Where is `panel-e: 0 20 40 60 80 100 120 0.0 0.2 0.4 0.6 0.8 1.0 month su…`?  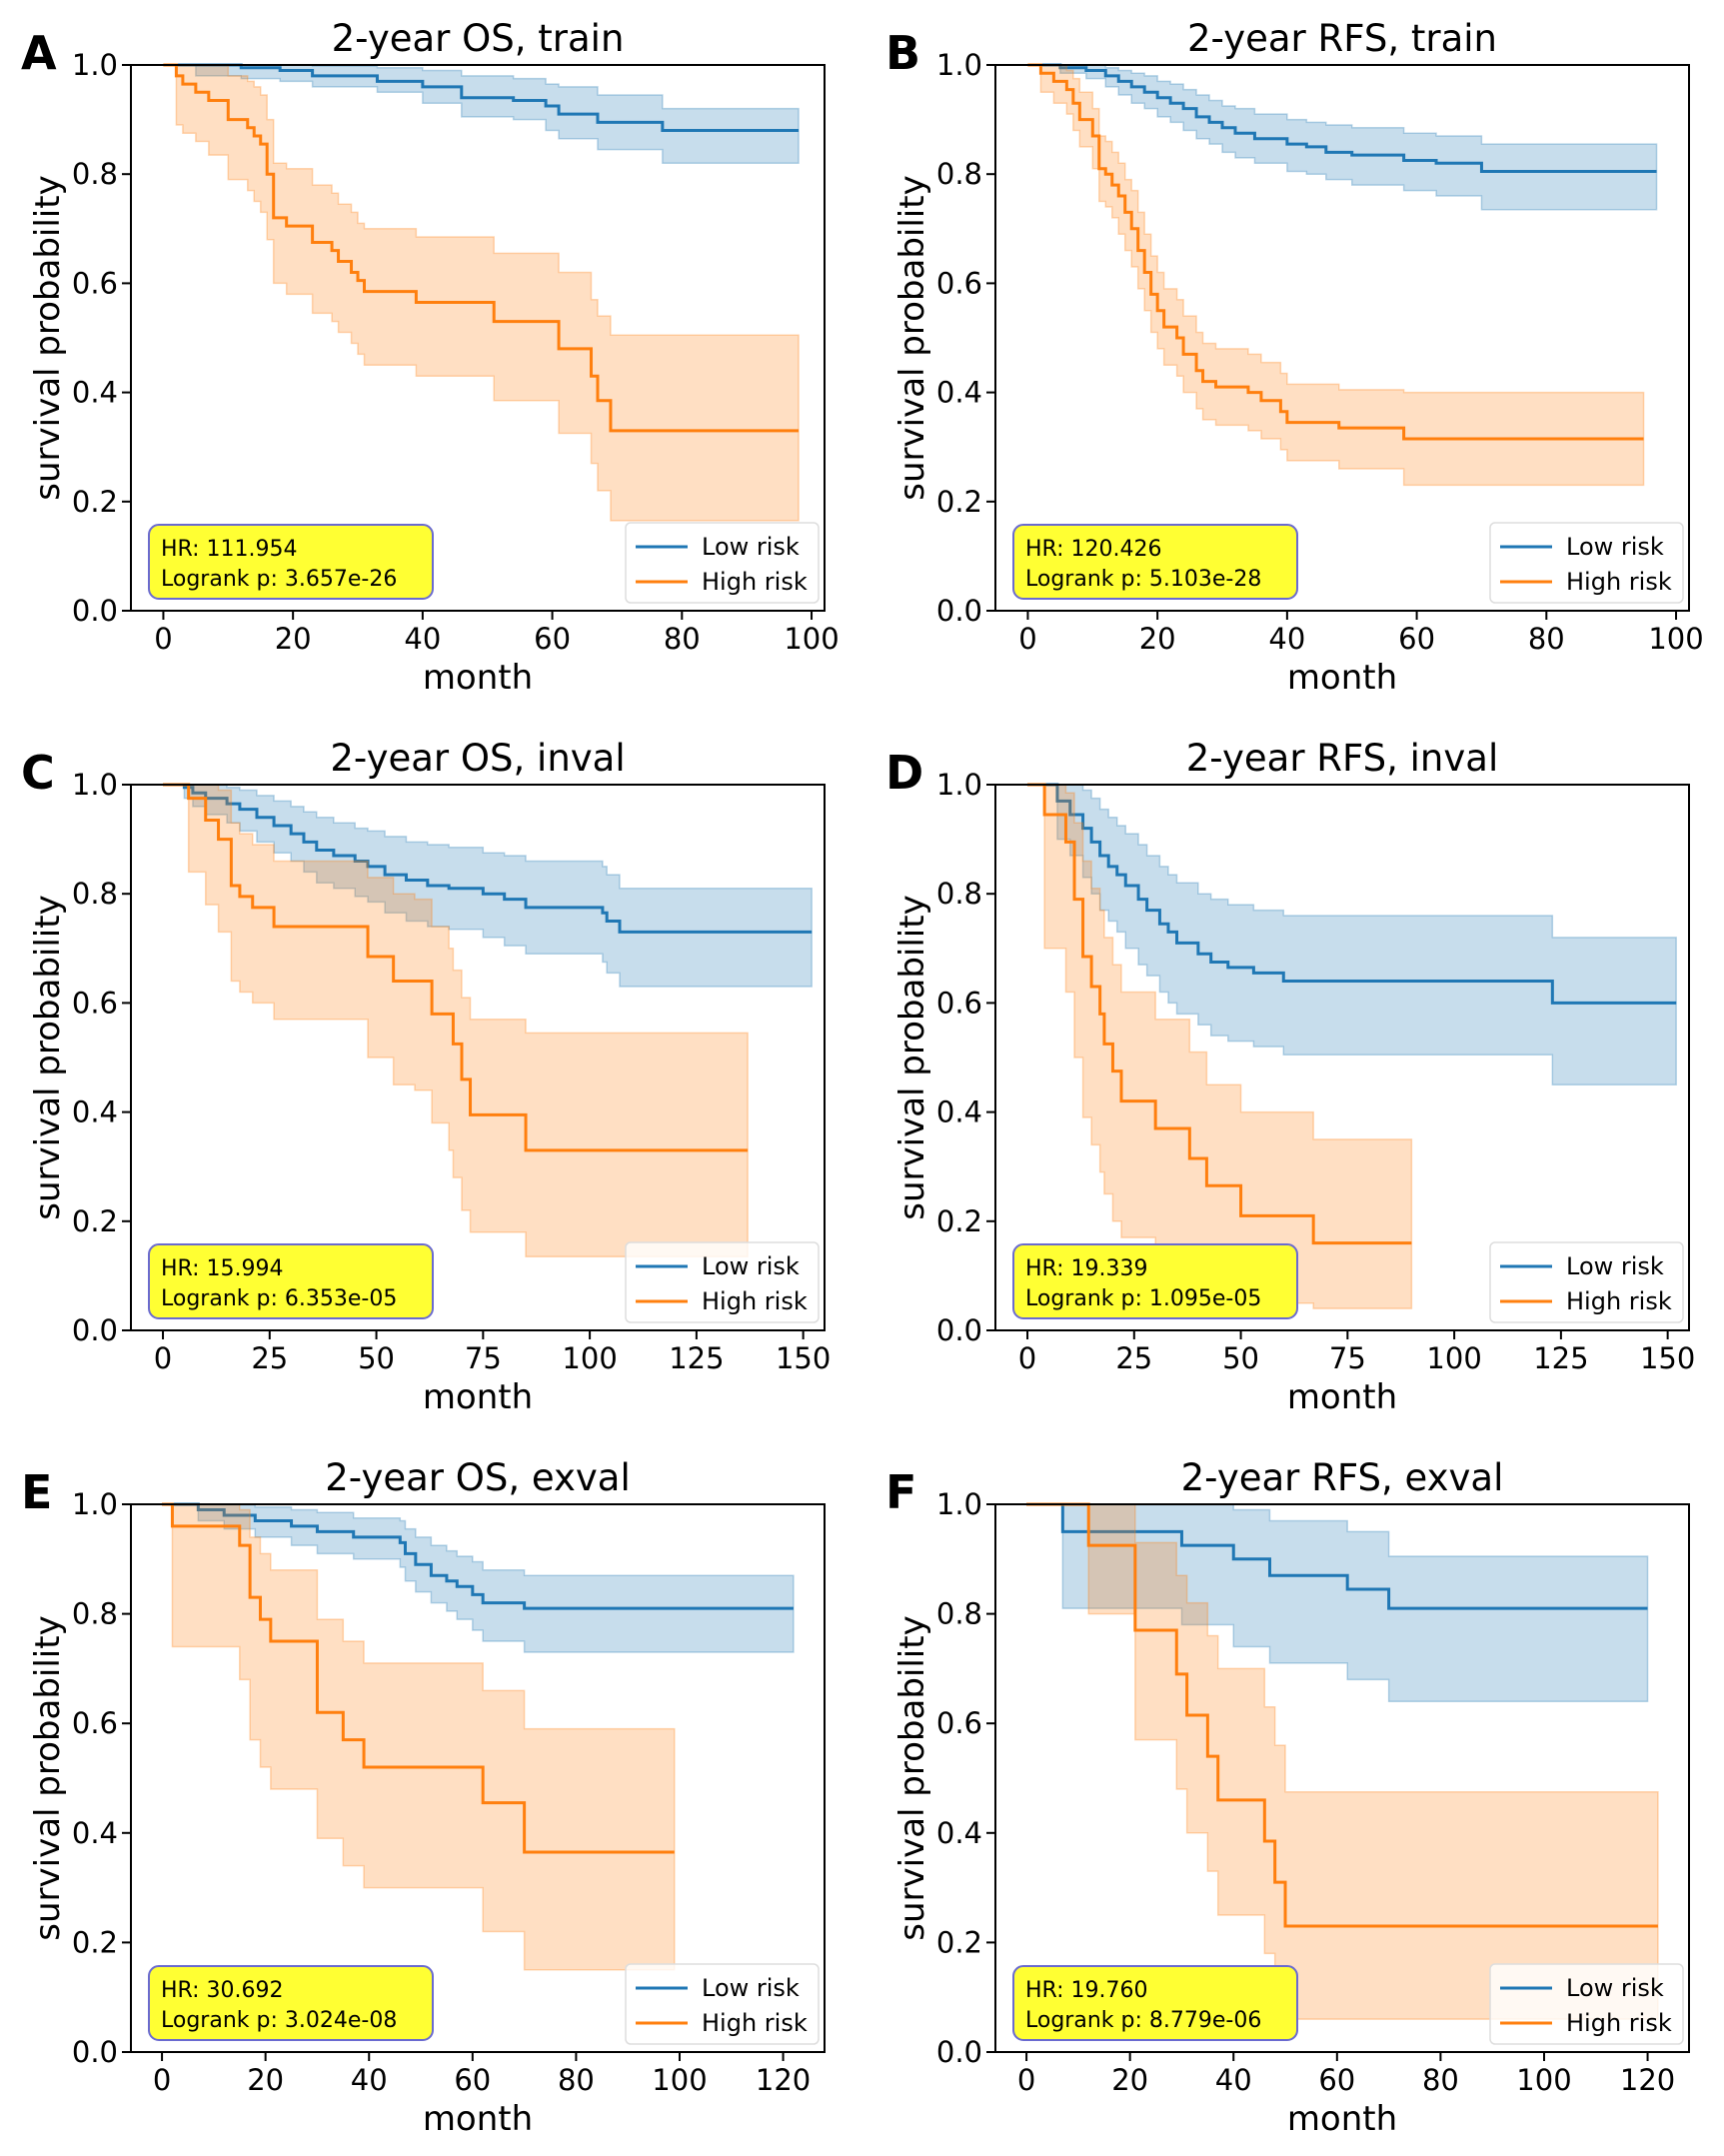
panel-e: 0 20 40 60 80 100 120 0.0 0.2 0.4 0.6 0.8 1.0 month su… is located at coordinates (423, 1797).